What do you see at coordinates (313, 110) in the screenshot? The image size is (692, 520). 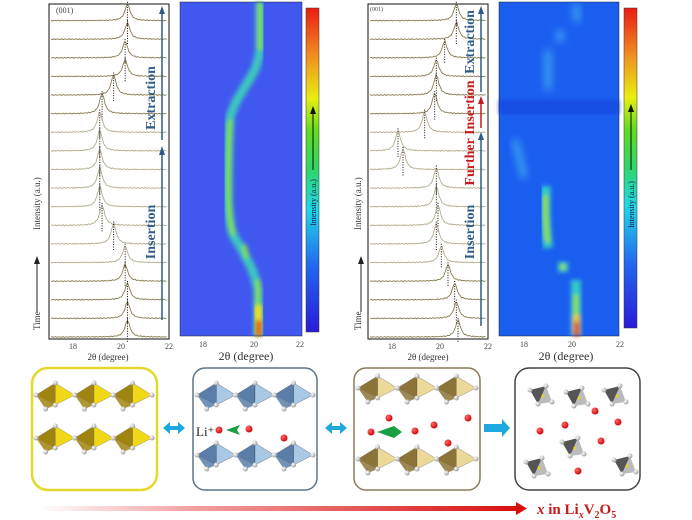 I see `panel-a-colorbar-arrowhead` at bounding box center [313, 110].